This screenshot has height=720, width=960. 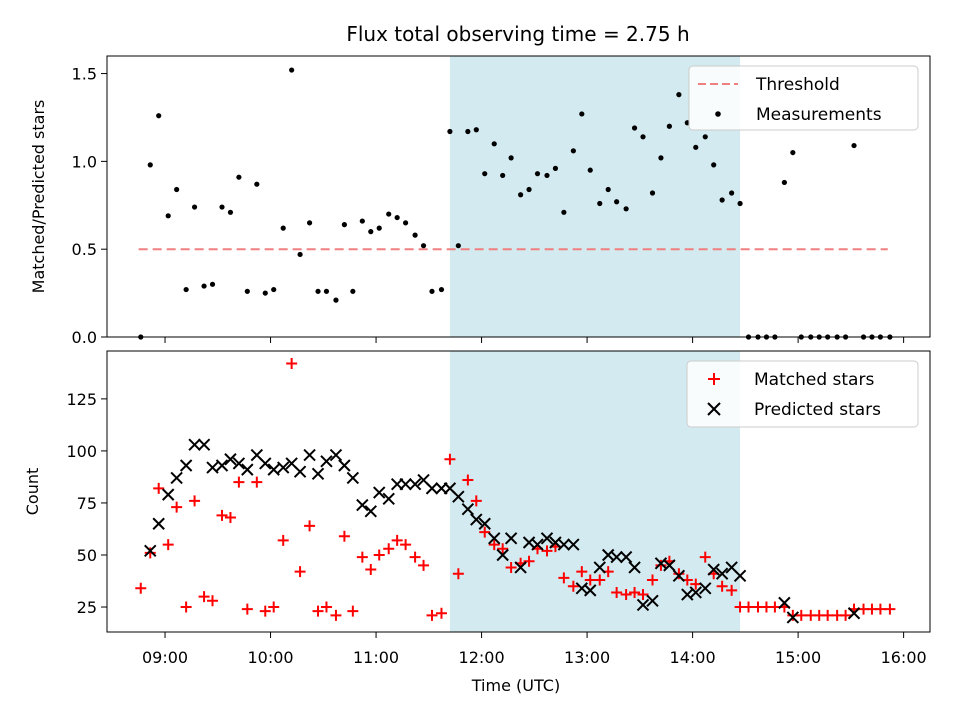 What do you see at coordinates (714, 409) in the screenshot?
I see `legend-predicted-swatch` at bounding box center [714, 409].